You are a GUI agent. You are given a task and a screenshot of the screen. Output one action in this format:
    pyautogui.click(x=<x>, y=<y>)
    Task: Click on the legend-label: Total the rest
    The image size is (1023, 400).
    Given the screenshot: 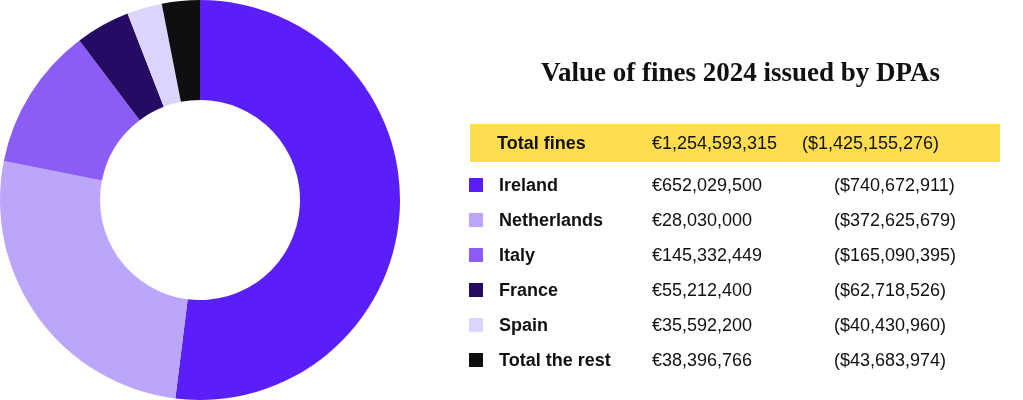 What is the action you would take?
    pyautogui.click(x=555, y=360)
    